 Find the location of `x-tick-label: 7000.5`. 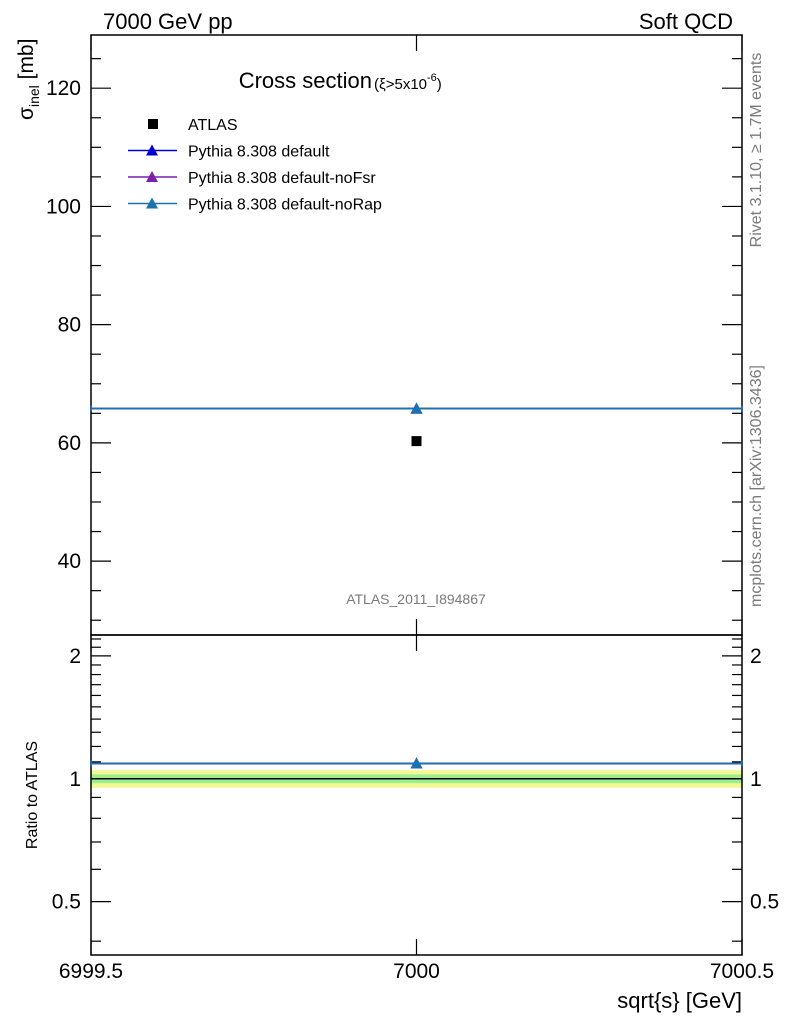

x-tick-label: 7000.5 is located at coordinates (742, 971).